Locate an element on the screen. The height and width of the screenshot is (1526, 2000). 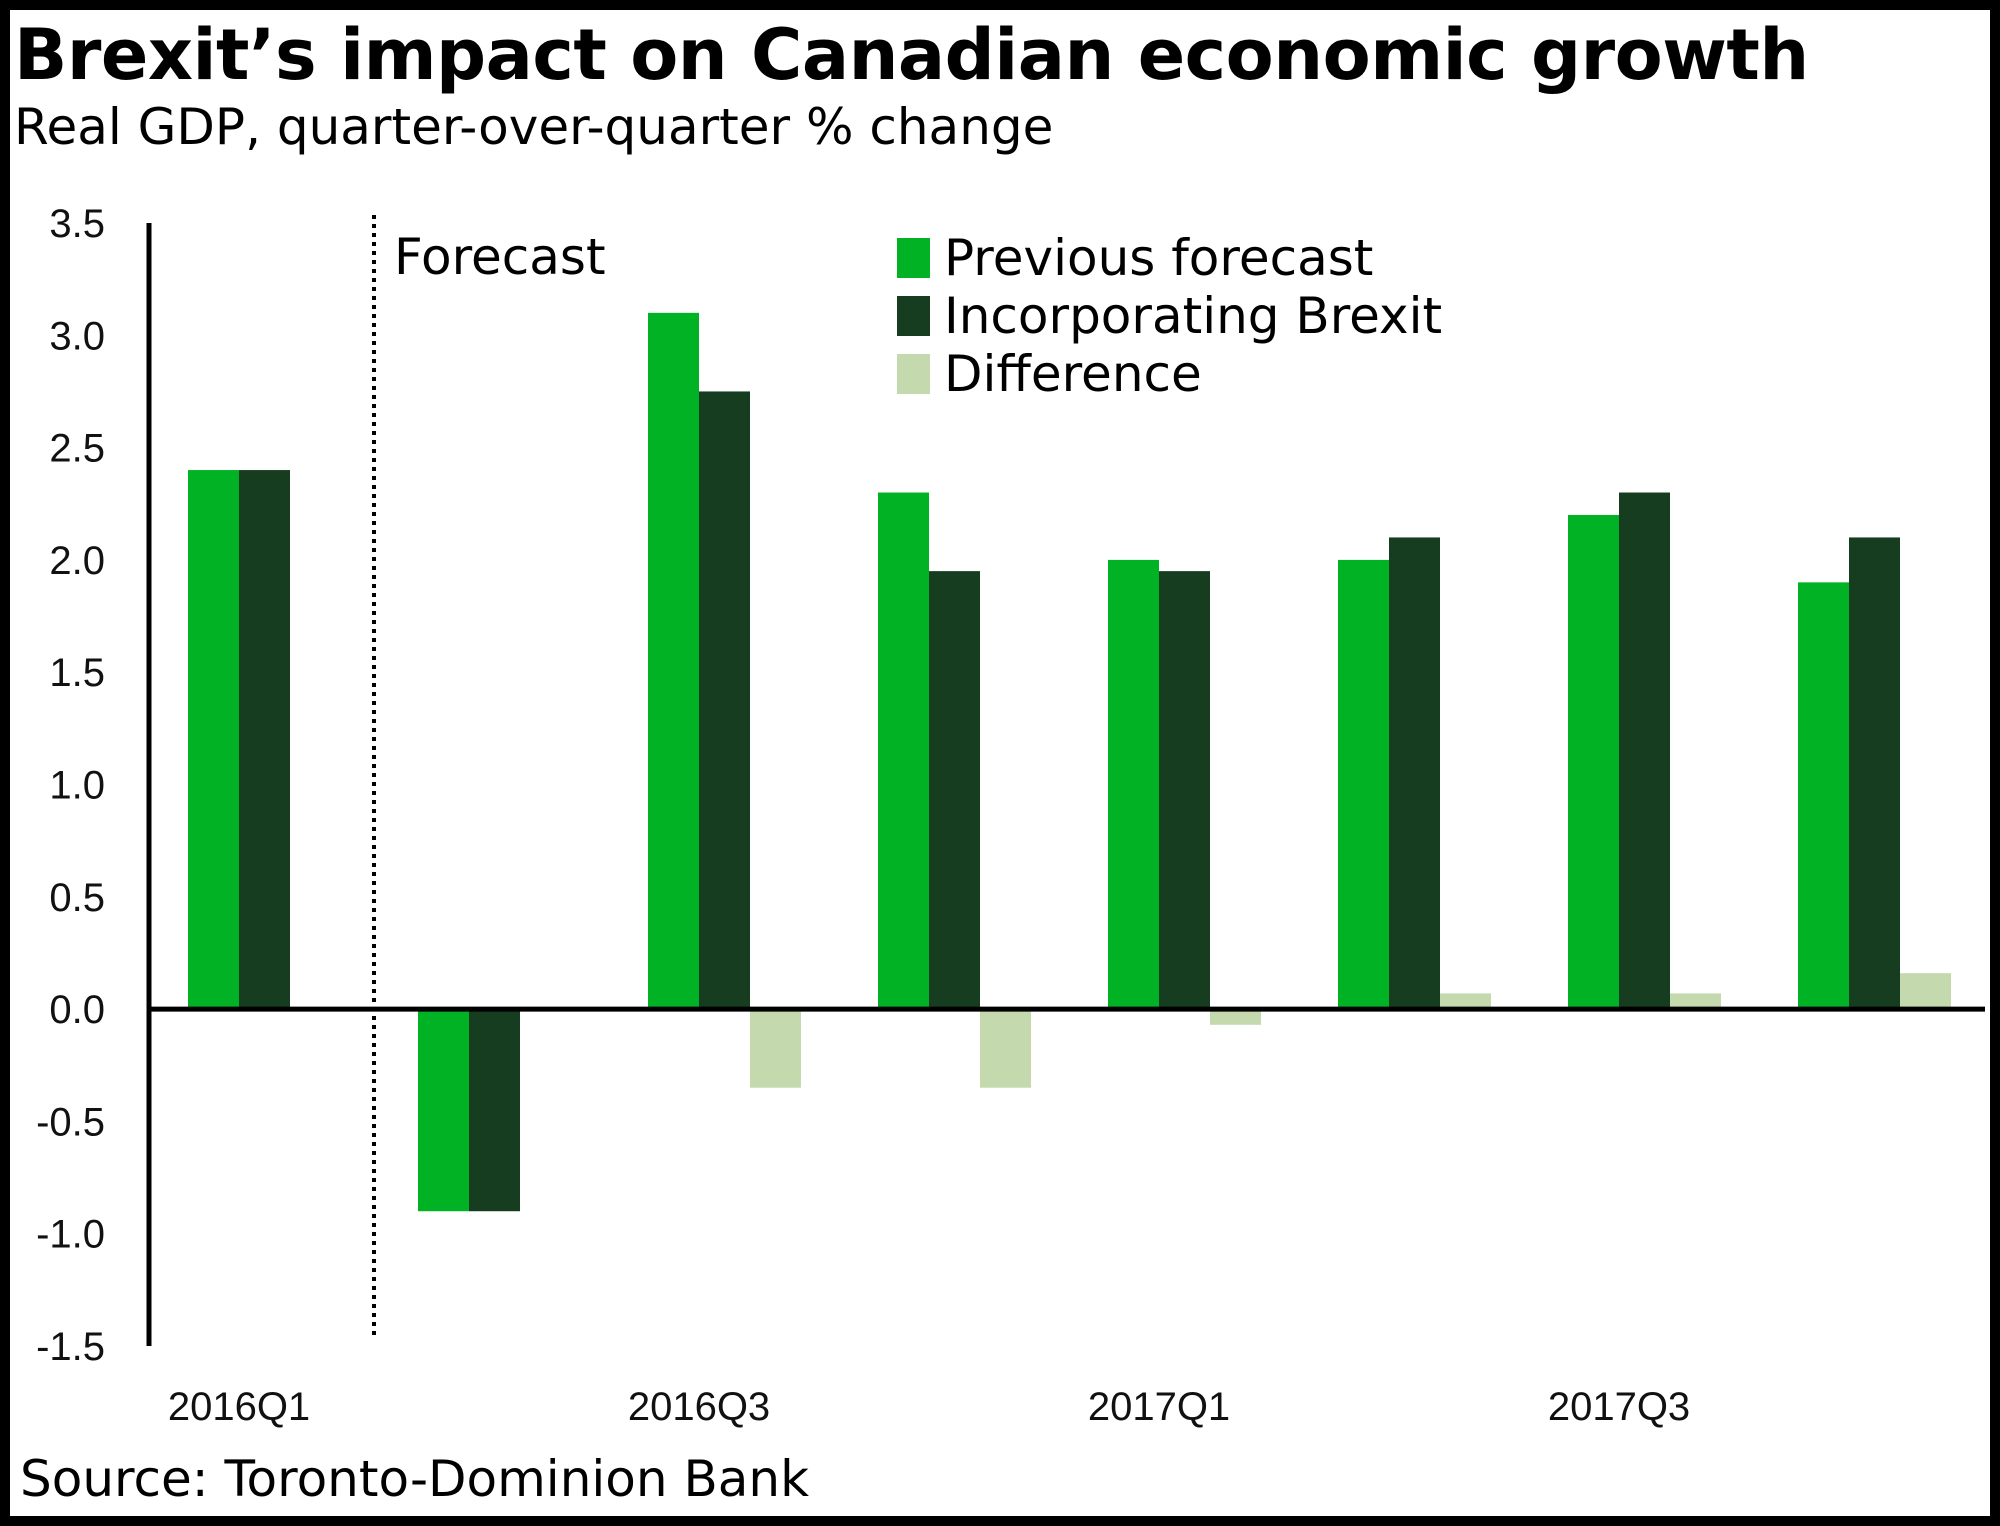
y-tick-label: 1.0 is located at coordinates (77, 786).